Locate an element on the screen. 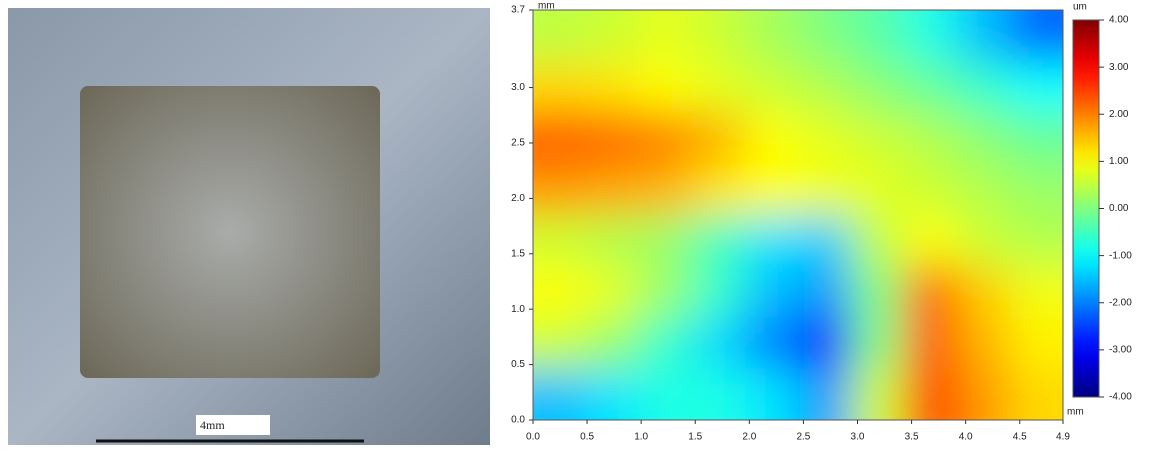 The height and width of the screenshot is (452, 1166). y-tick-label: 1.0 is located at coordinates (518, 309).